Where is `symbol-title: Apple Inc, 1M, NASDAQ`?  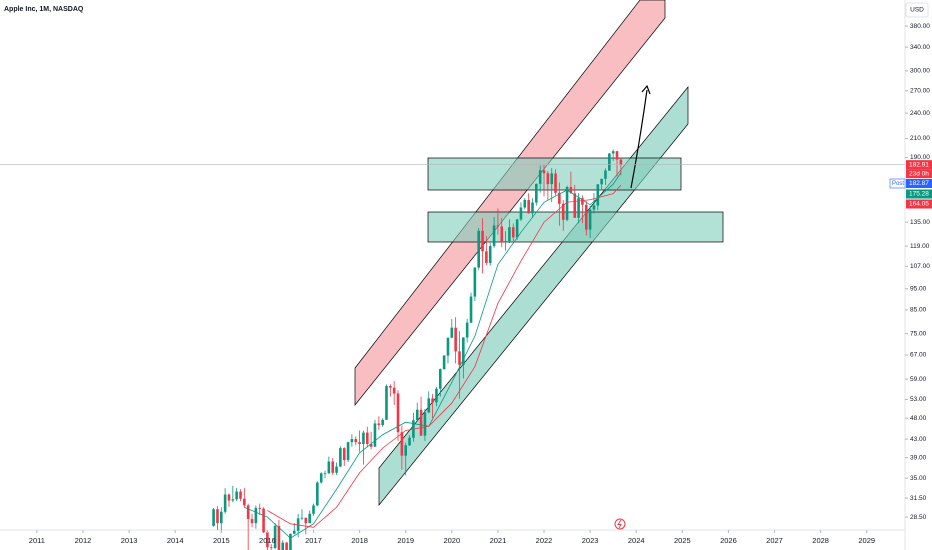
symbol-title: Apple Inc, 1M, NASDAQ is located at coordinates (44, 9).